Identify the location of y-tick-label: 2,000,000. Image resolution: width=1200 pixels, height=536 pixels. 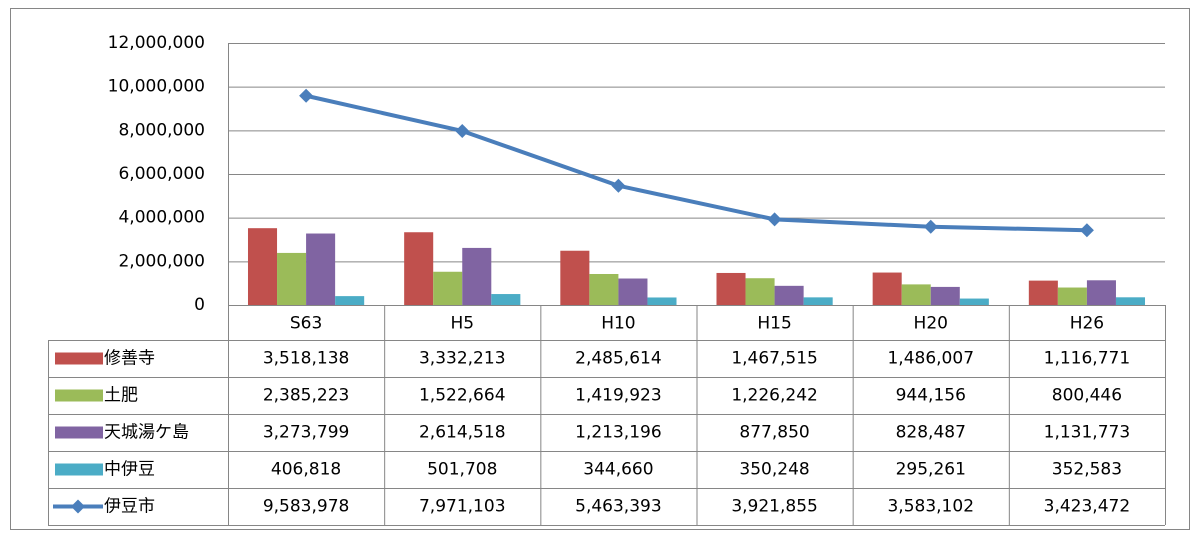
(161, 261).